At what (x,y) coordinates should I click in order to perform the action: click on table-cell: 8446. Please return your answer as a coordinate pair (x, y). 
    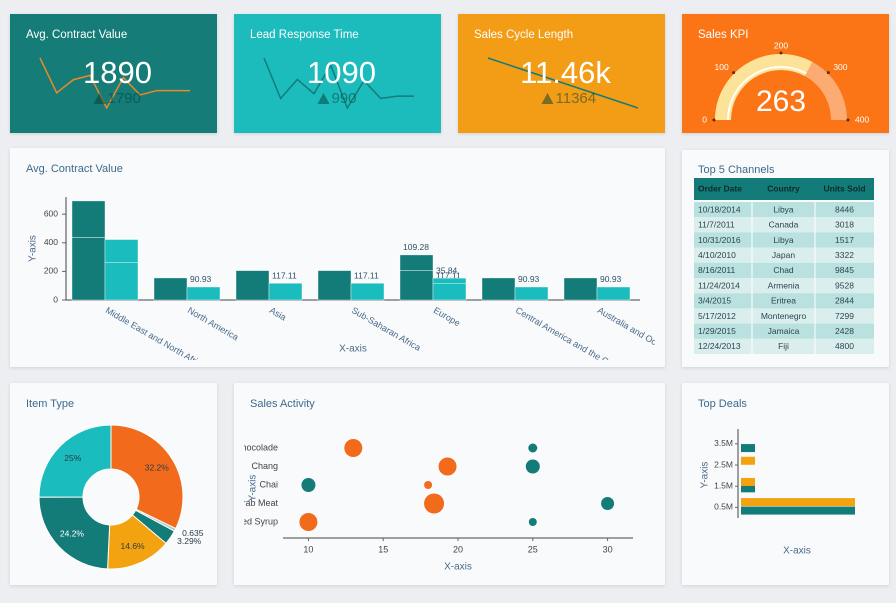
    Looking at the image, I should click on (844, 209).